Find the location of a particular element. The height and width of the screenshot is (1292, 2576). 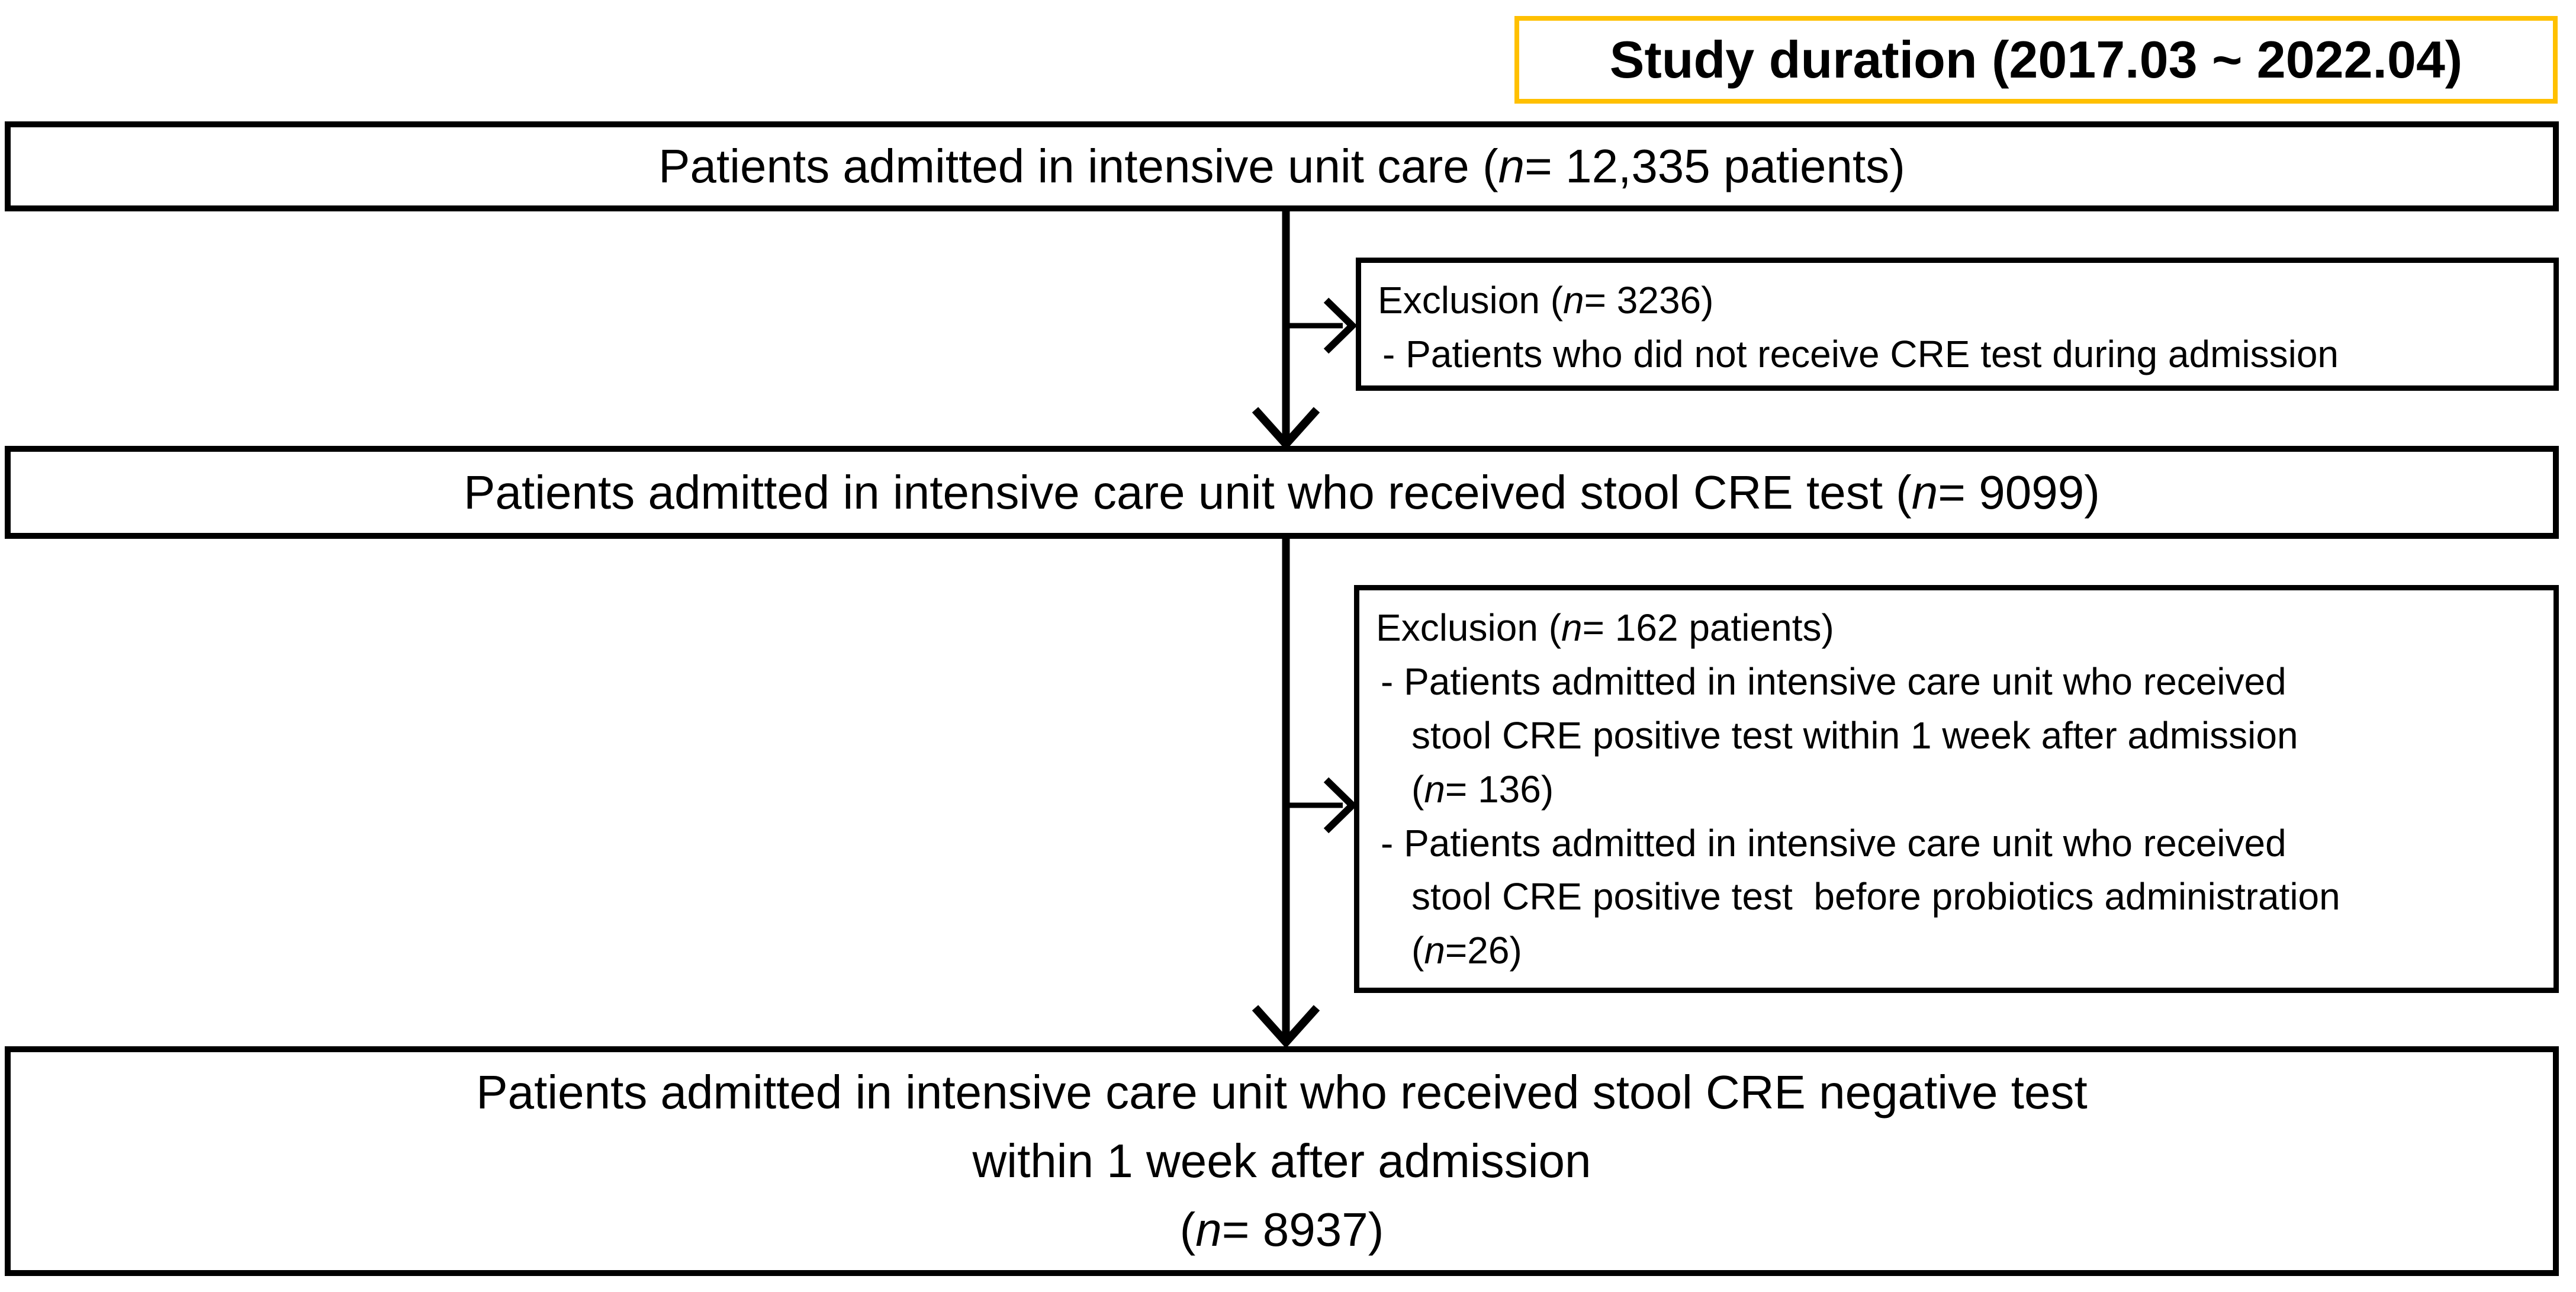

exclusion-2-title: Exclusion (n= 162 patients) is located at coordinates (1605, 627).